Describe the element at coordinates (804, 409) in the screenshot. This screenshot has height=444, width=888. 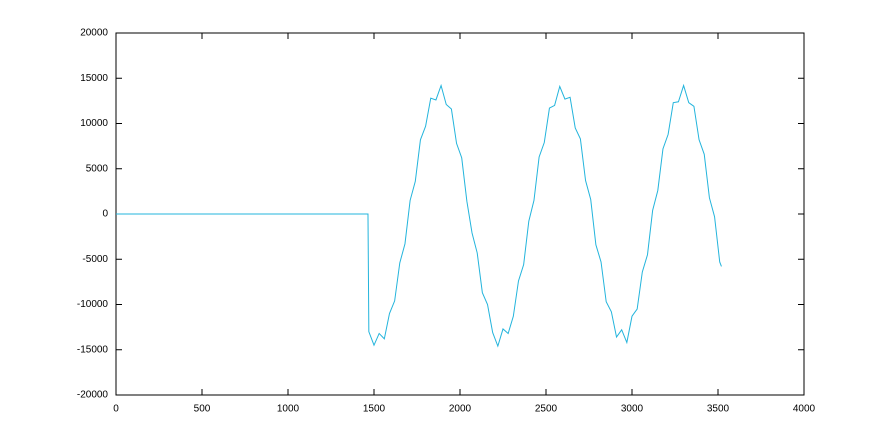
I see `x-tick-label: 4000` at that location.